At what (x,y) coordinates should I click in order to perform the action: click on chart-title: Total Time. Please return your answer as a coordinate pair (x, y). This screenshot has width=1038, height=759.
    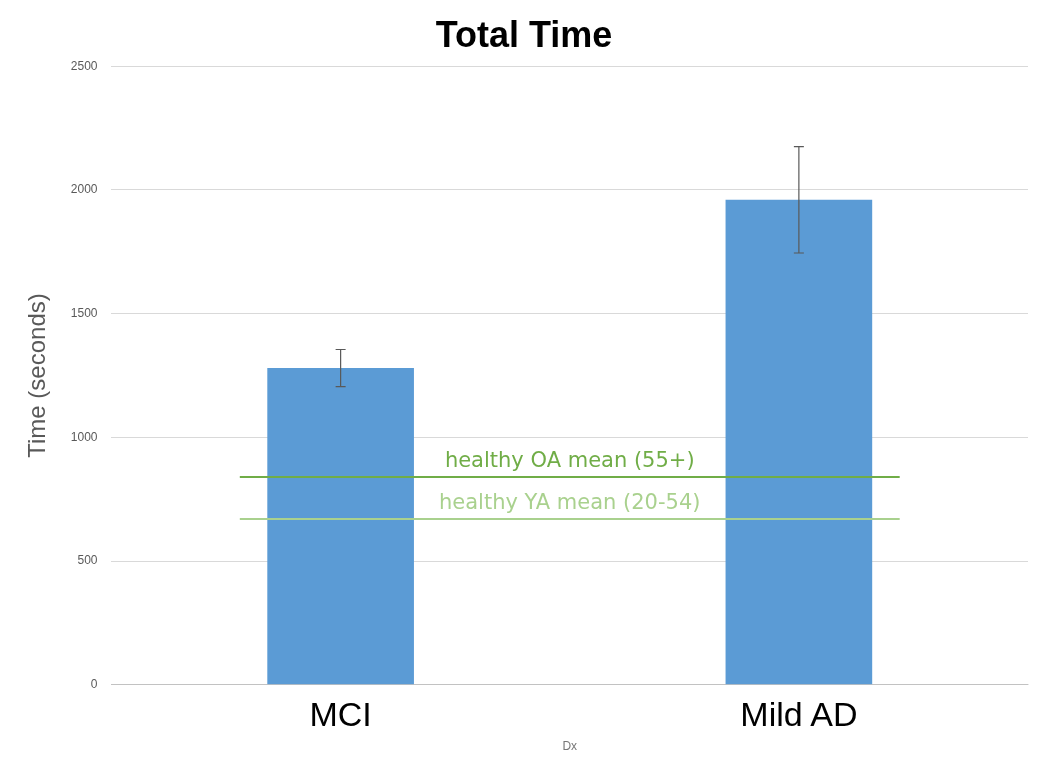
    Looking at the image, I should click on (524, 34).